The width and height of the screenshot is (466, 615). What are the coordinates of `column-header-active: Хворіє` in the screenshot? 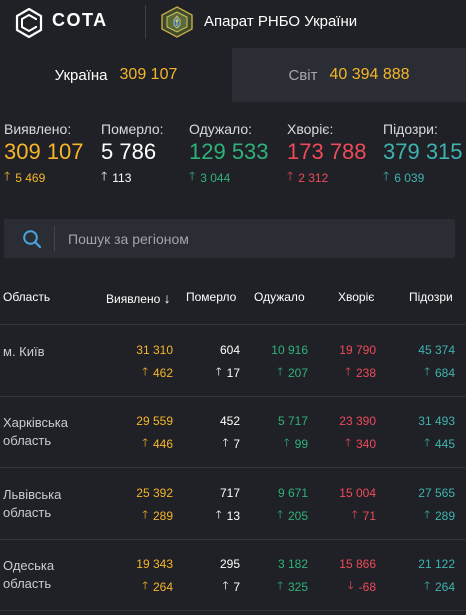 It's located at (356, 297).